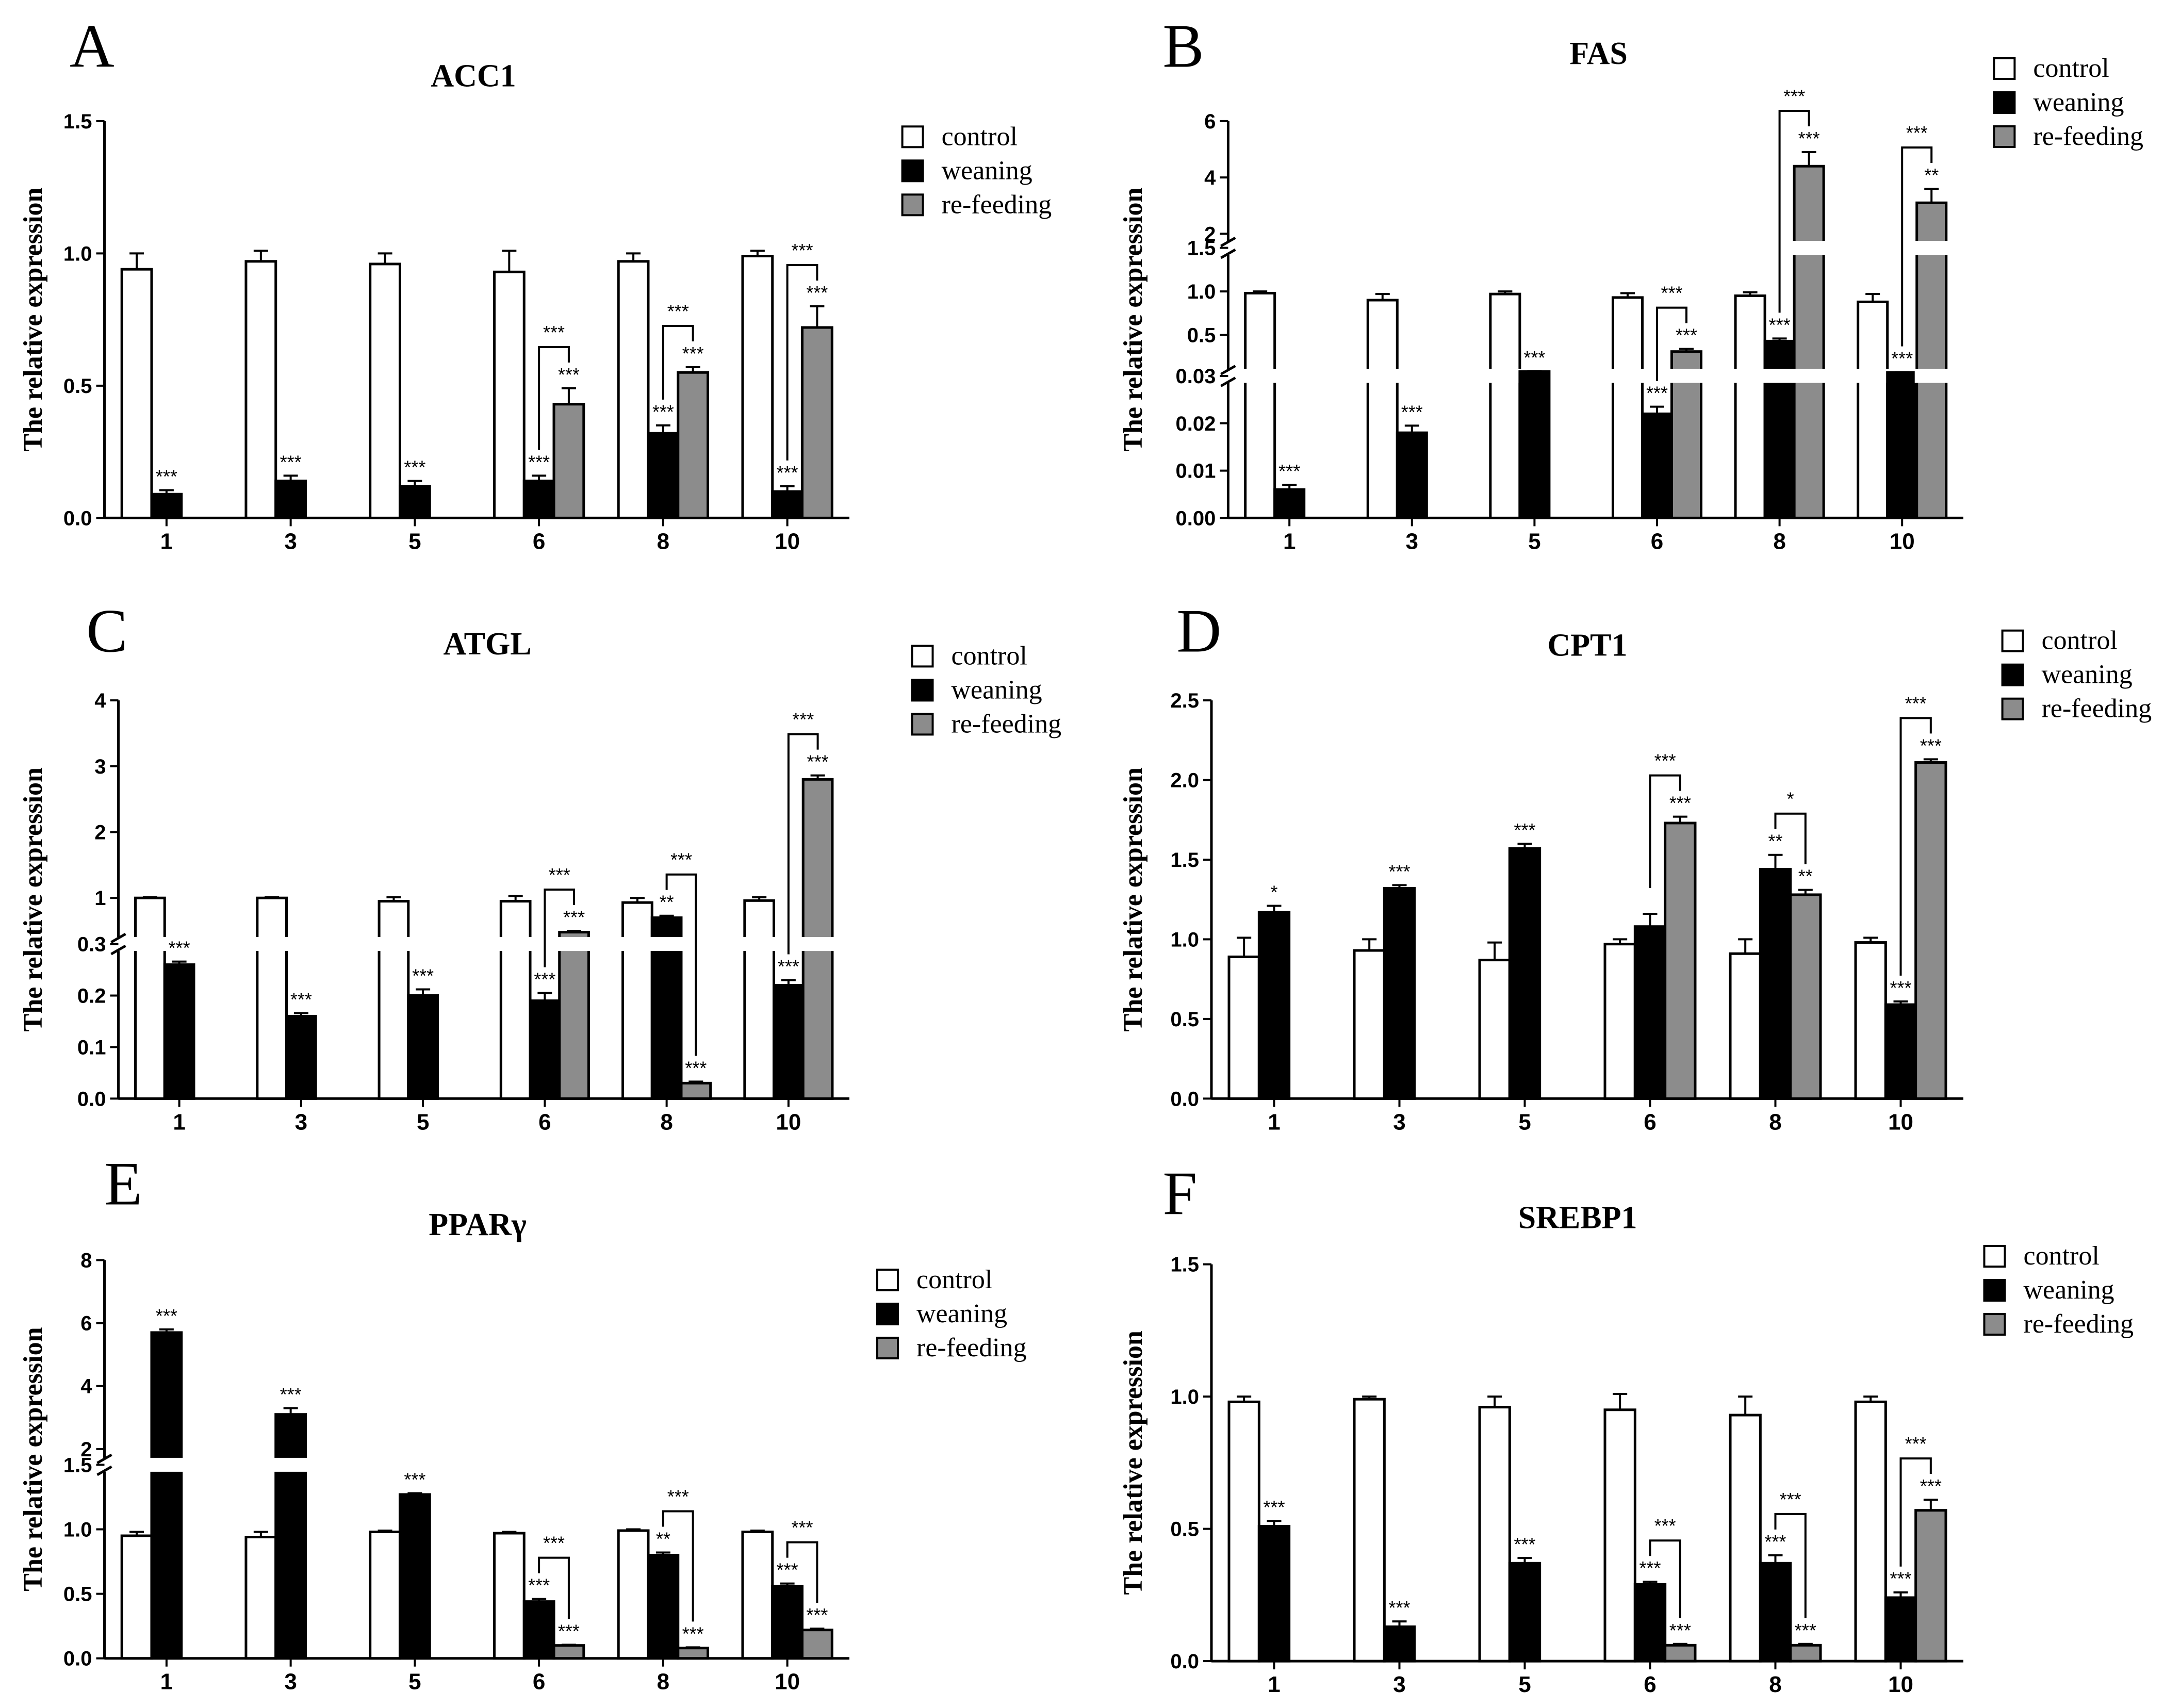 Image resolution: width=2181 pixels, height=1708 pixels. I want to click on y-tick-label: 1.0, so click(78, 1530).